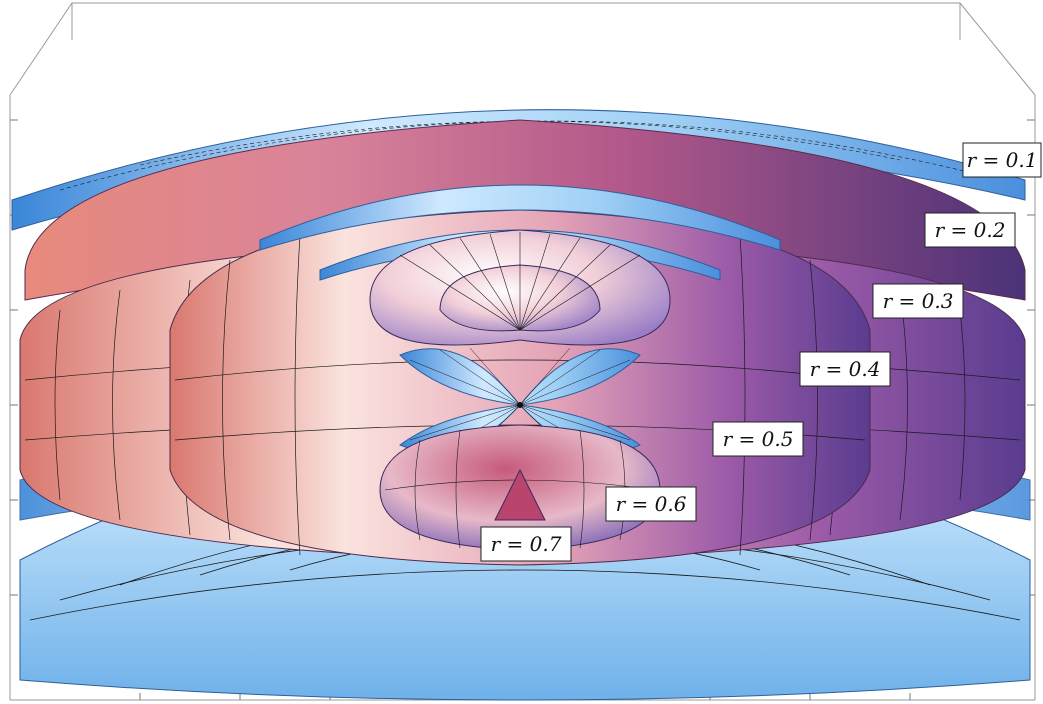 Image resolution: width=1043 pixels, height=704 pixels. What do you see at coordinates (520, 405) in the screenshot?
I see `center-node` at bounding box center [520, 405].